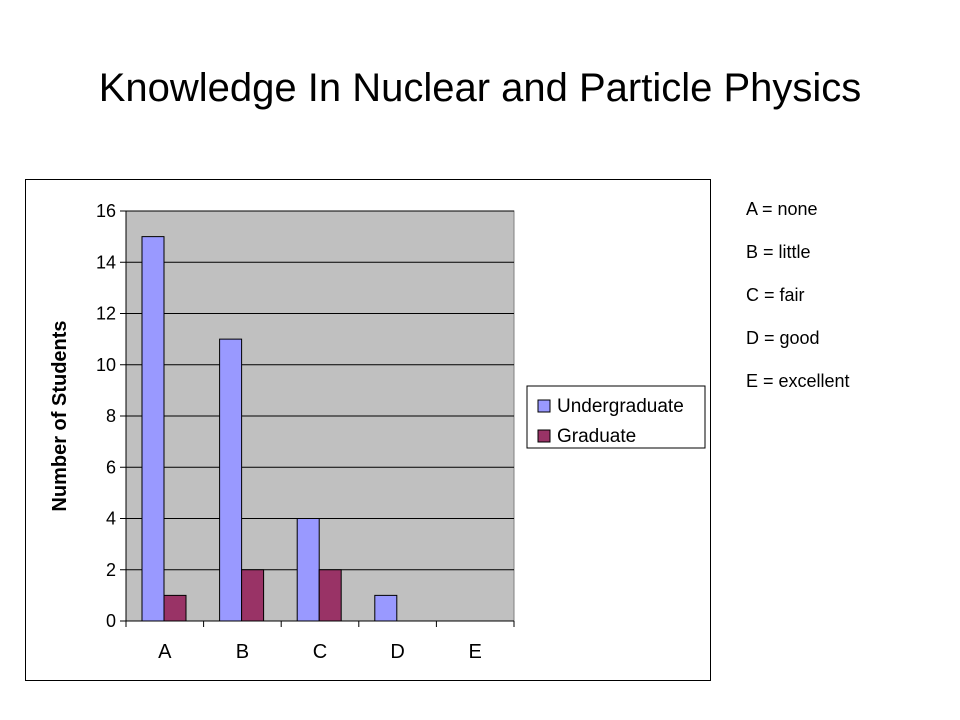  I want to click on bar-graduate-a, so click(175, 608).